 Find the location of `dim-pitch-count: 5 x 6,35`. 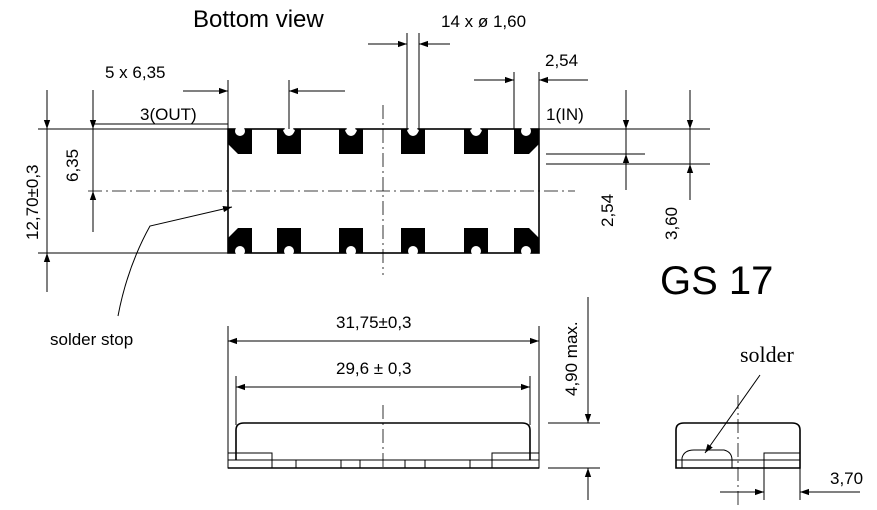

dim-pitch-count: 5 x 6,35 is located at coordinates (135, 72).